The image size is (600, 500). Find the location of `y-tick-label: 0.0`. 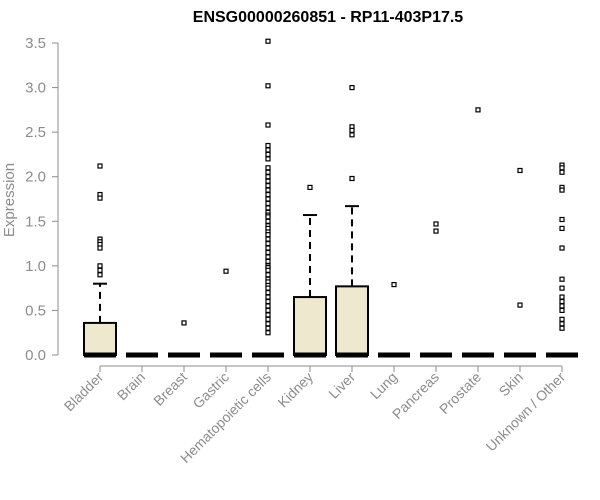

y-tick-label: 0.0 is located at coordinates (35, 355).